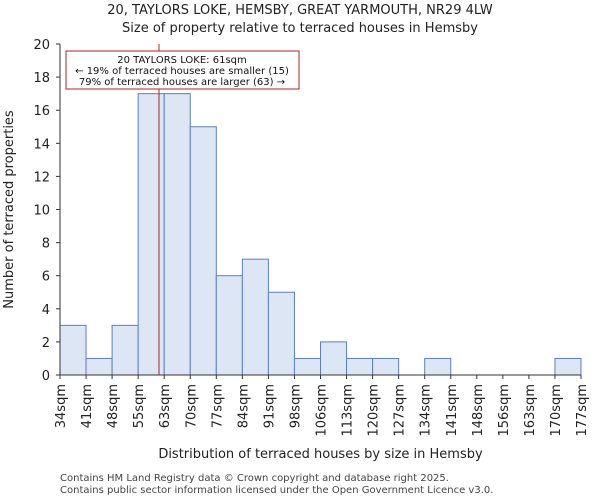  I want to click on y-tick-label-6: 6, so click(46, 277).